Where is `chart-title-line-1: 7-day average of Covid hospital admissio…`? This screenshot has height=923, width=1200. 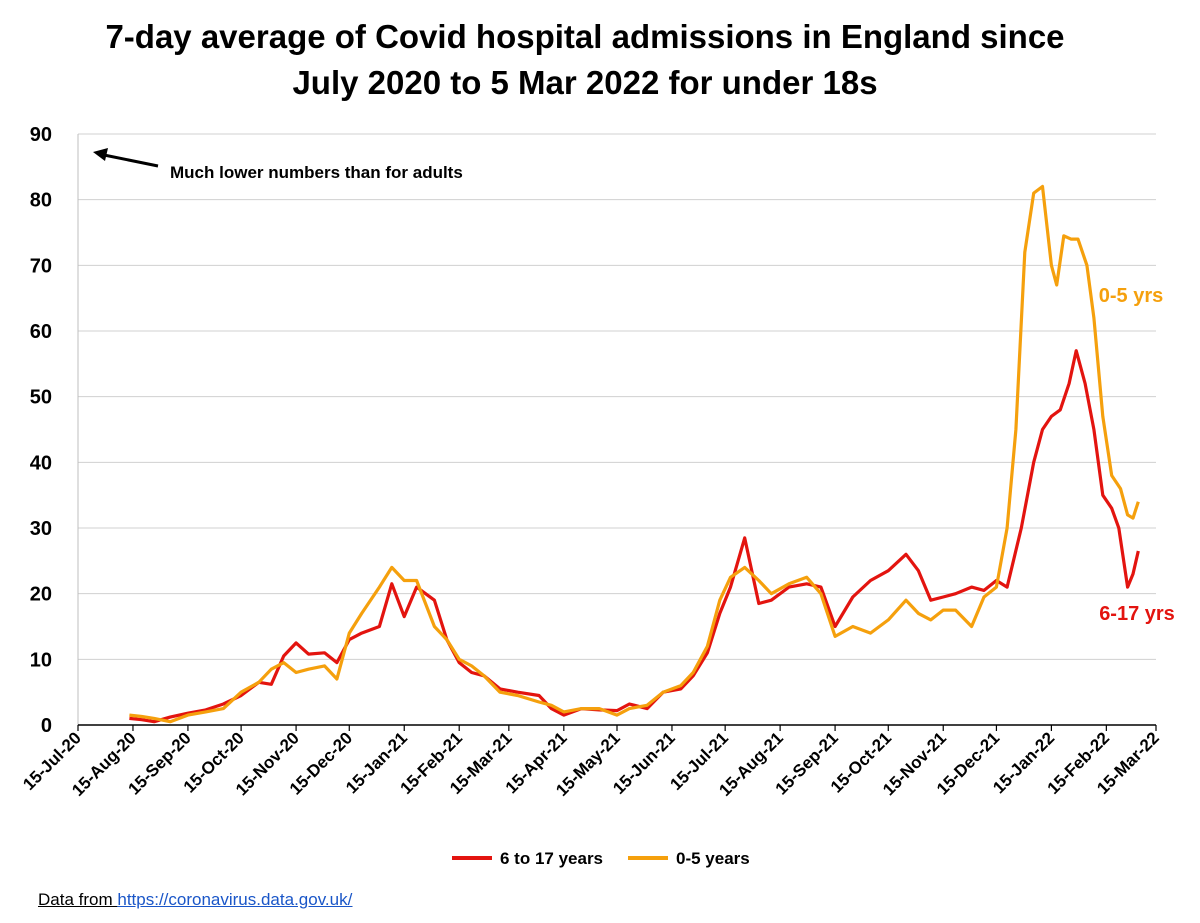
chart-title-line-1: 7-day average of Covid hospital admissio… is located at coordinates (585, 36).